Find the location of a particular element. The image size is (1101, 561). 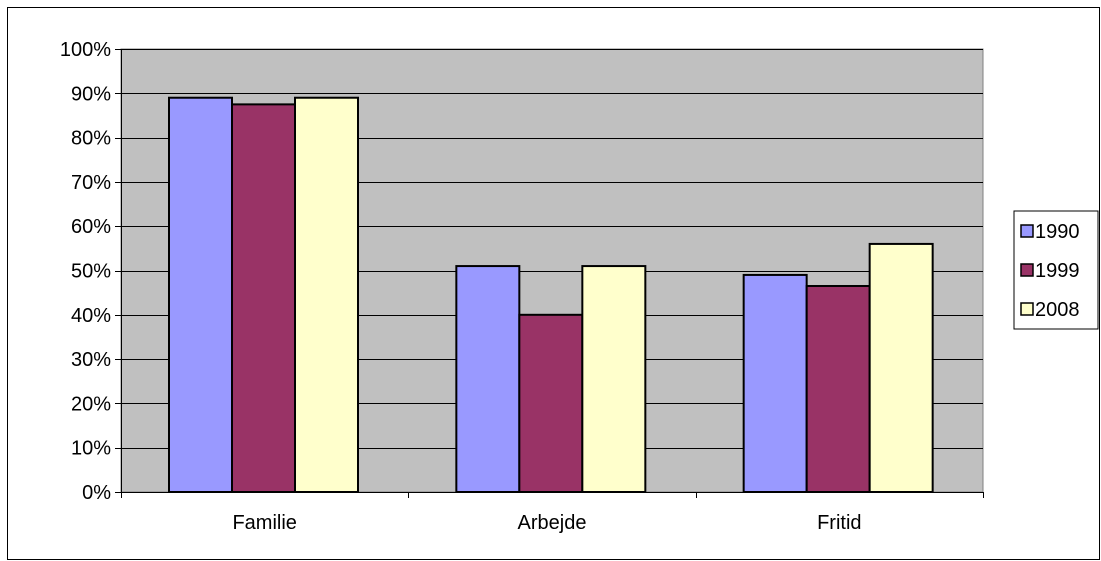

y-tick-labels: 0% 10% 20% 30% 40% 50% 60% 70% 80% 90% 100% is located at coordinates (85, 271).